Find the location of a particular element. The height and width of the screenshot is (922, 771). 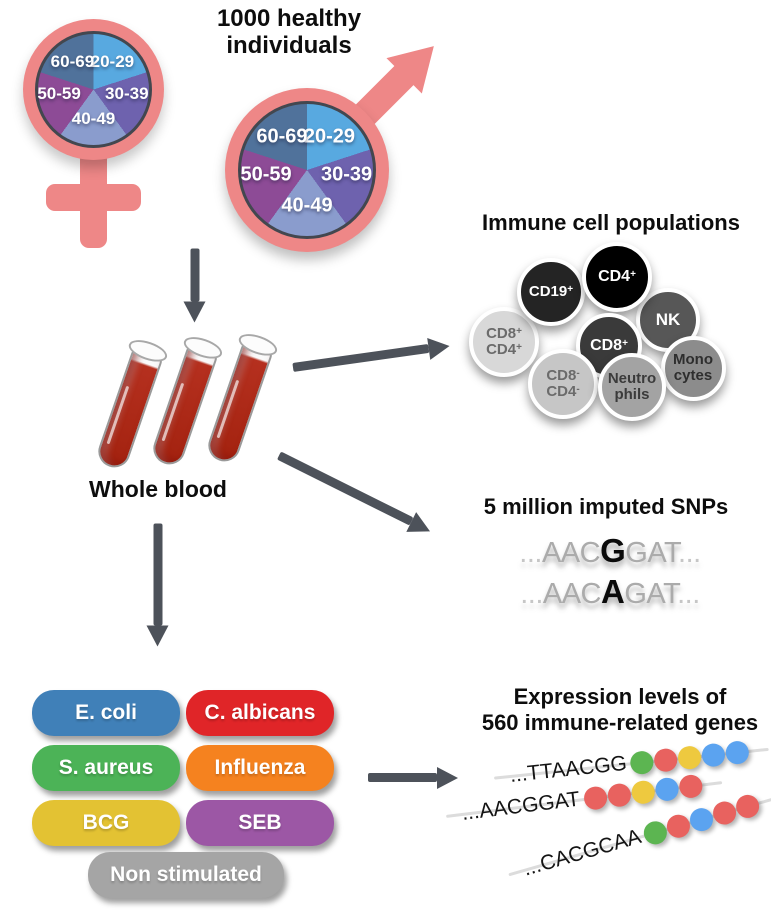

immune-cell-cd4pos: CD4+ is located at coordinates (617, 277).